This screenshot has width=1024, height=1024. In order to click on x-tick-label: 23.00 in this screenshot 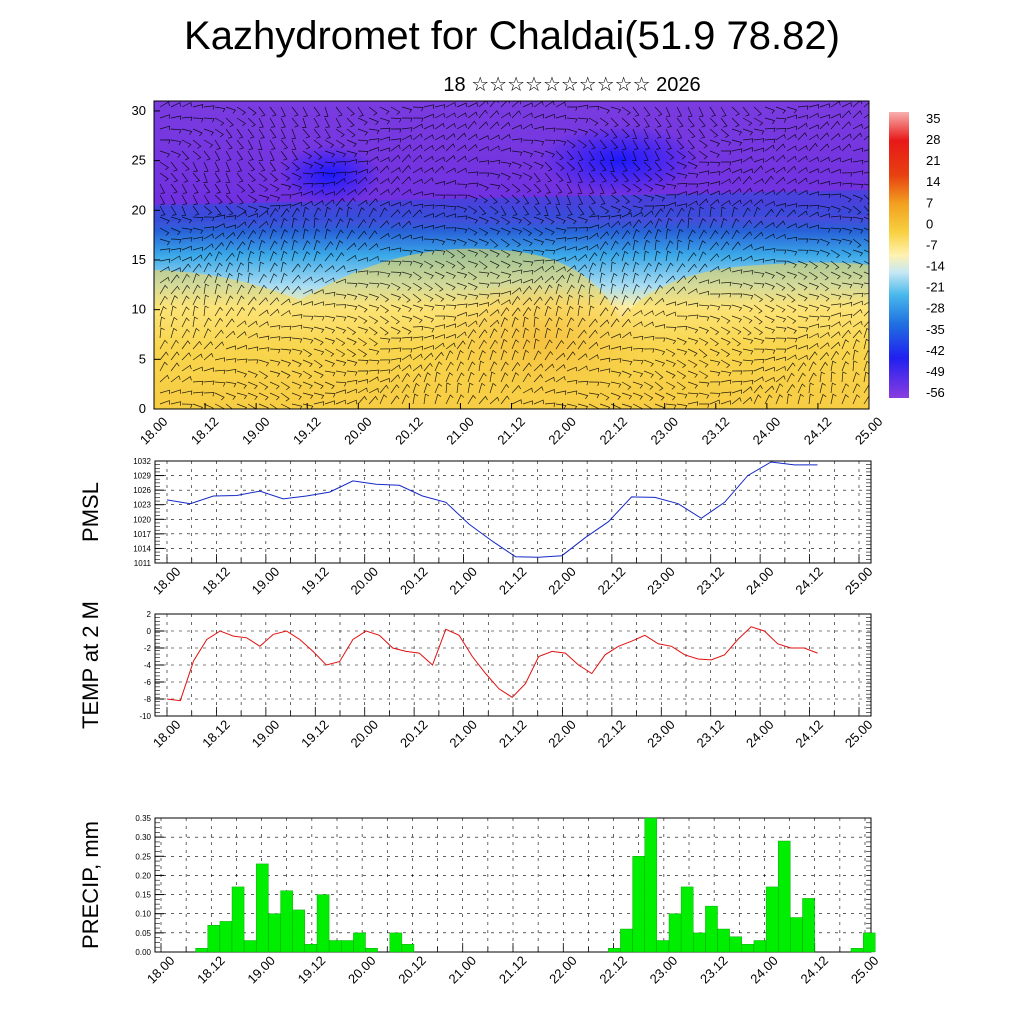, I will do `click(661, 581)`.